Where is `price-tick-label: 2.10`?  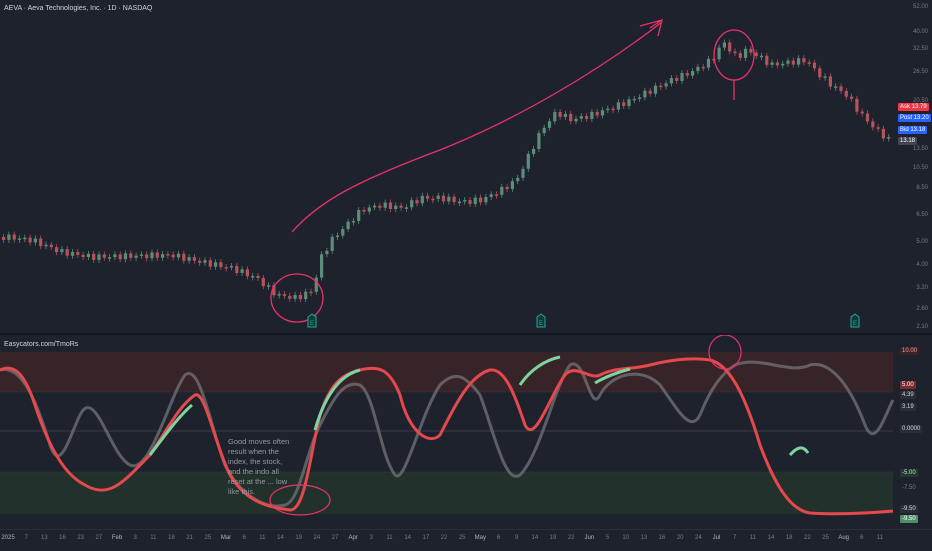 price-tick-label: 2.10 is located at coordinates (922, 327).